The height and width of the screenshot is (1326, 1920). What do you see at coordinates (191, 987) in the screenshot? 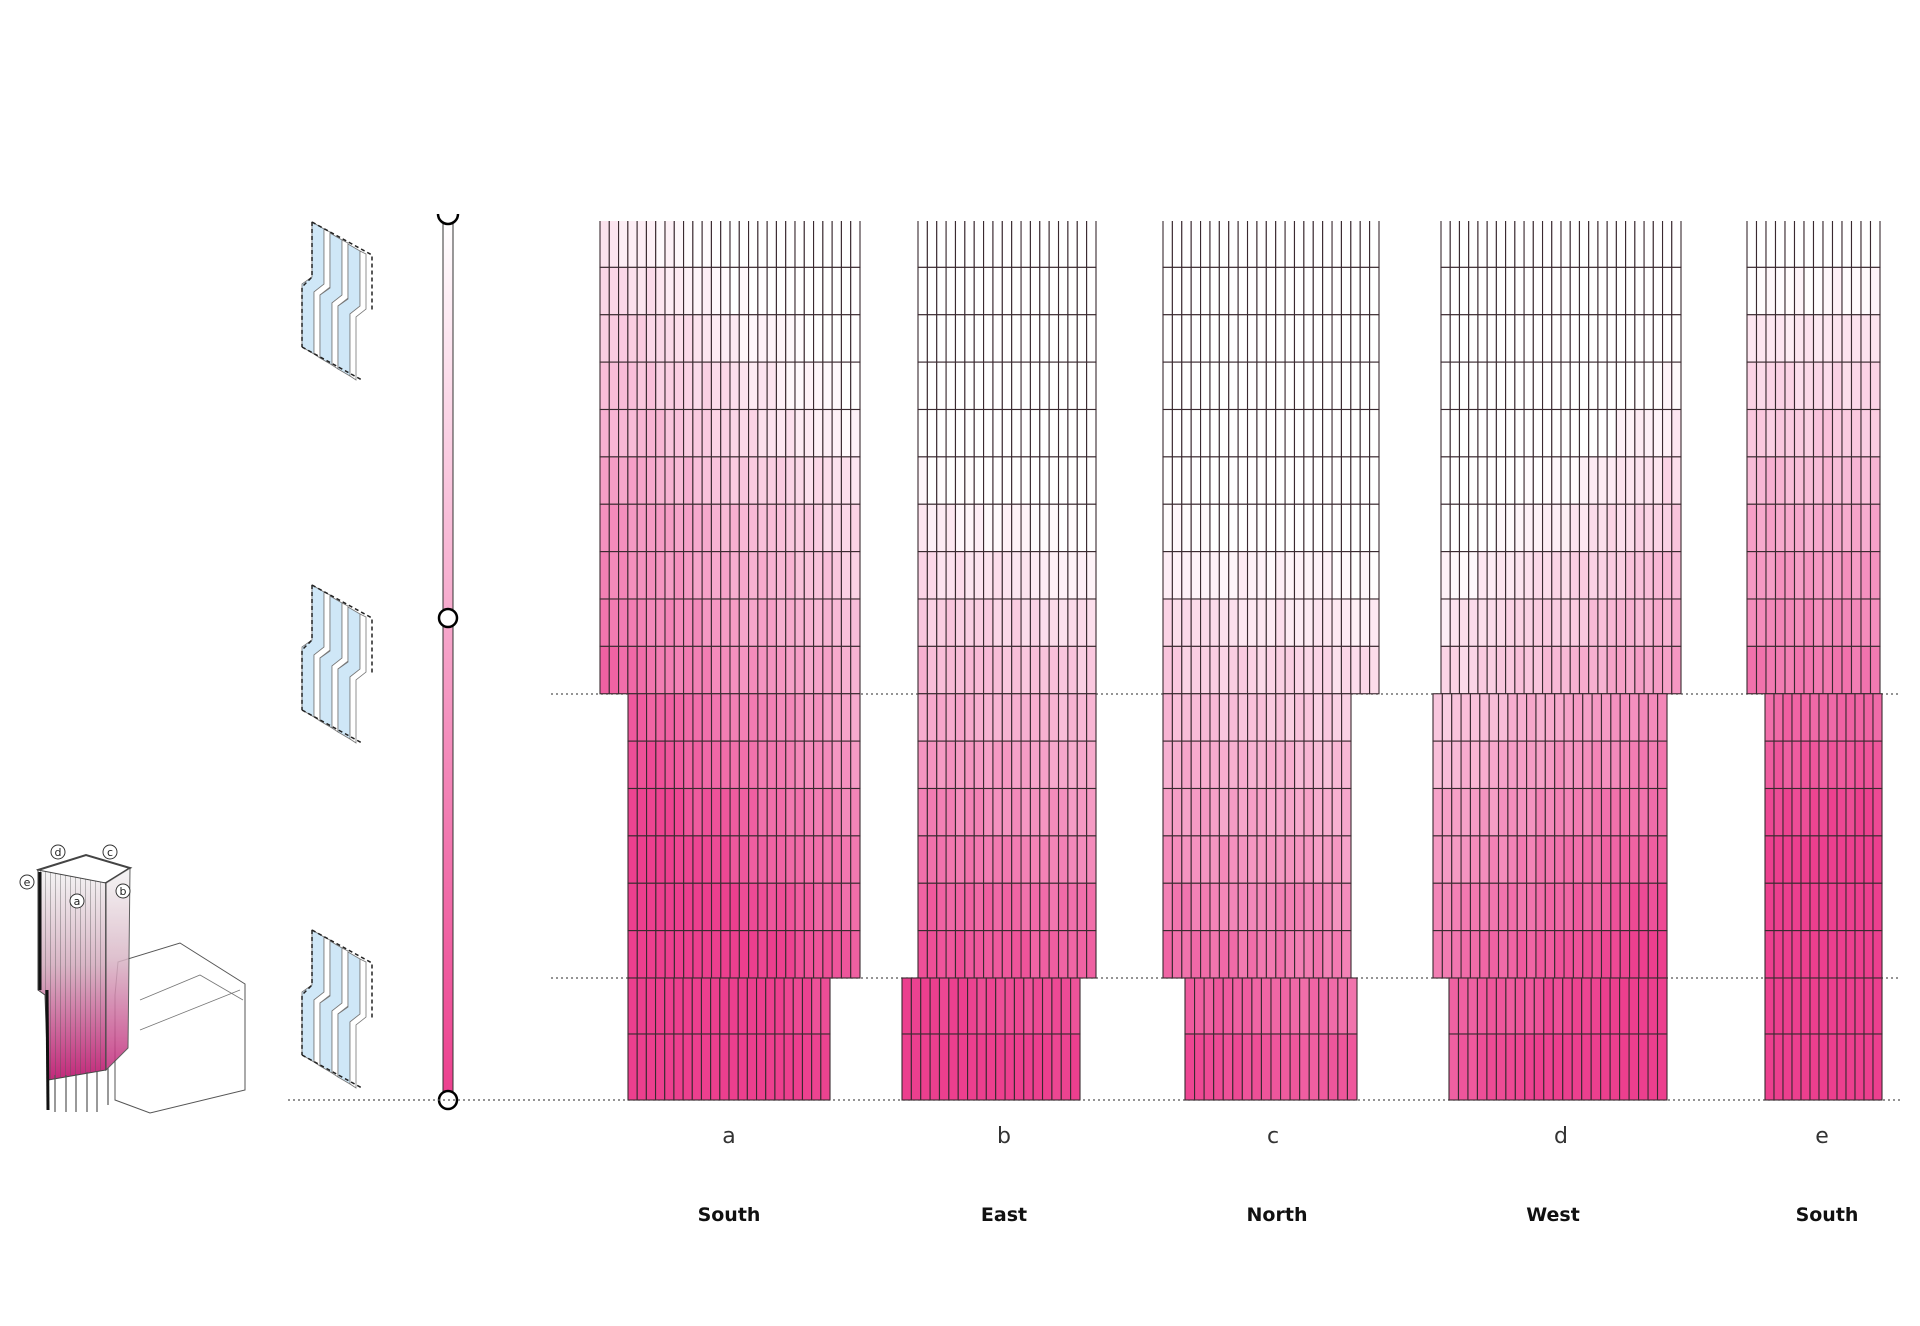
I see `annex-edge` at bounding box center [191, 987].